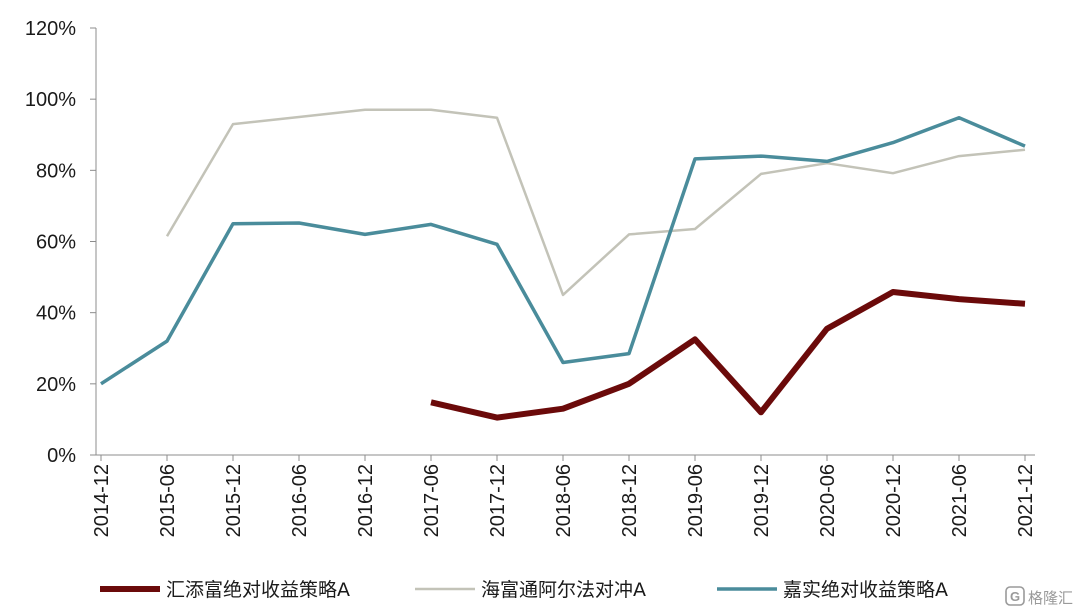  Describe the element at coordinates (234, 500) in the screenshot. I see `x-tick-label: 2015-12` at that location.